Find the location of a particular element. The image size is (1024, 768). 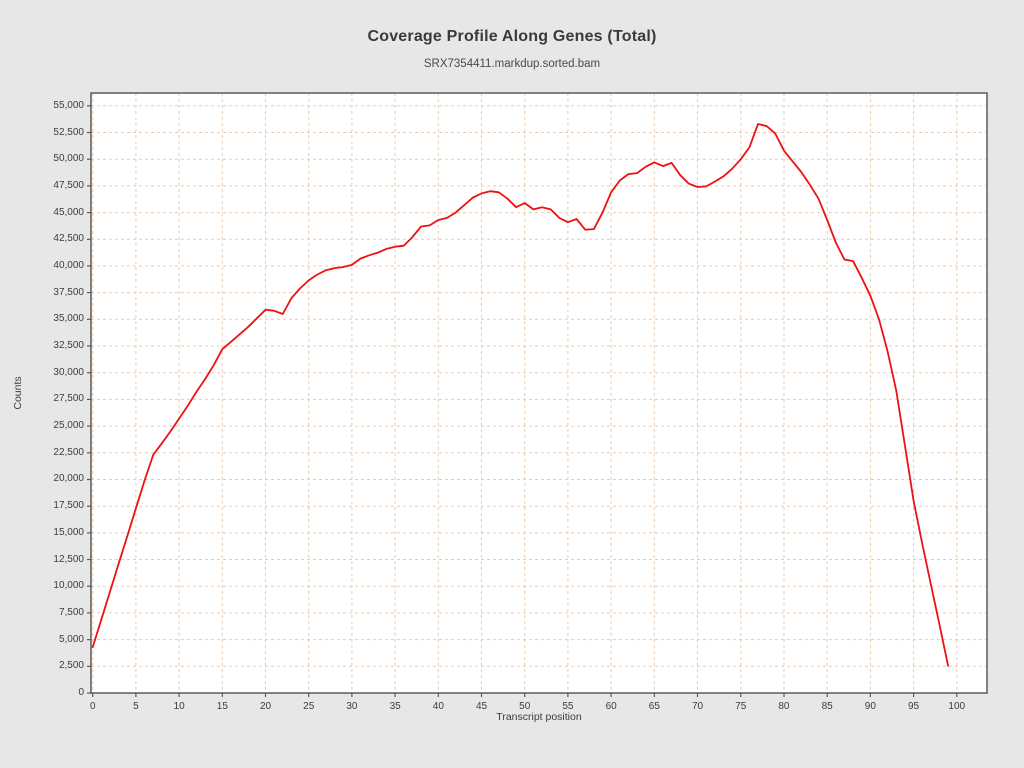

y-tick-label: 37,500 is located at coordinates (68, 292).